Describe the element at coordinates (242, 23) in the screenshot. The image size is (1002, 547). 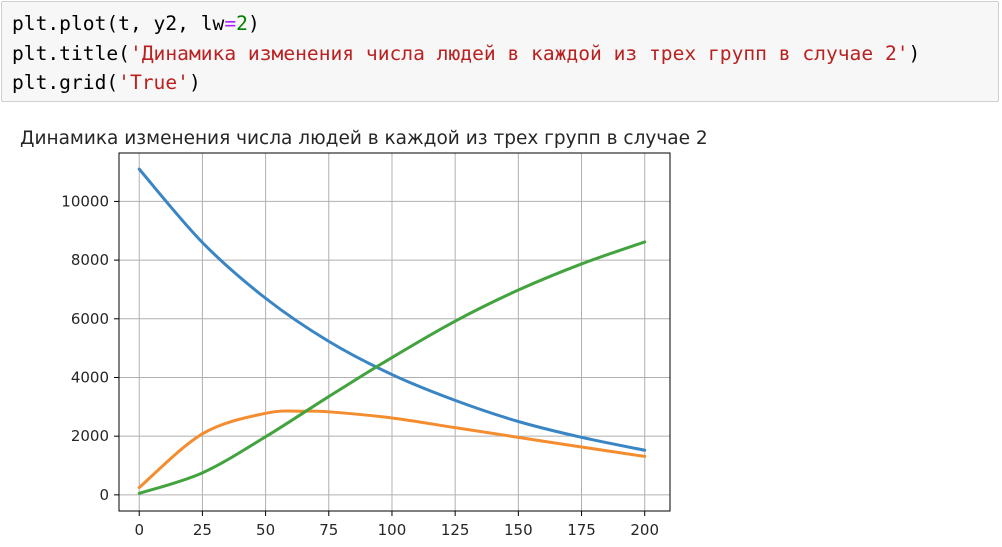
I see `code-number: 2` at that location.